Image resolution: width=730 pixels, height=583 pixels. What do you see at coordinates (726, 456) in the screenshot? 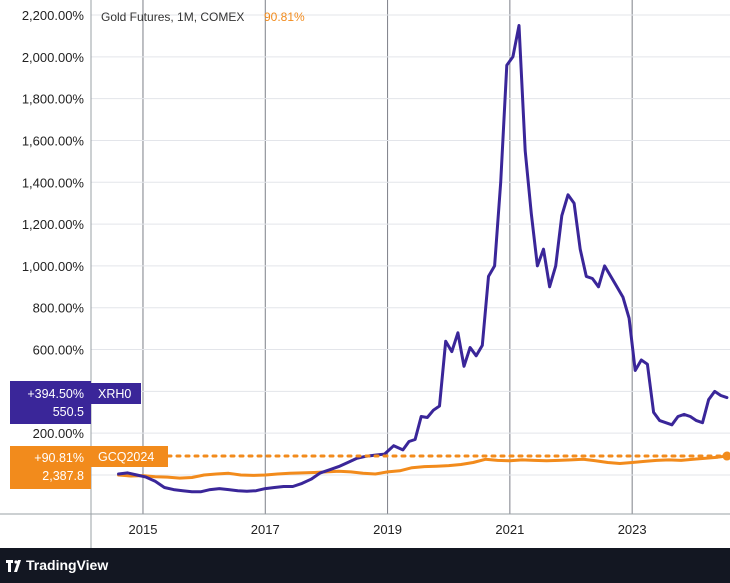
I see `gcq2024-last-value-marker` at bounding box center [726, 456].